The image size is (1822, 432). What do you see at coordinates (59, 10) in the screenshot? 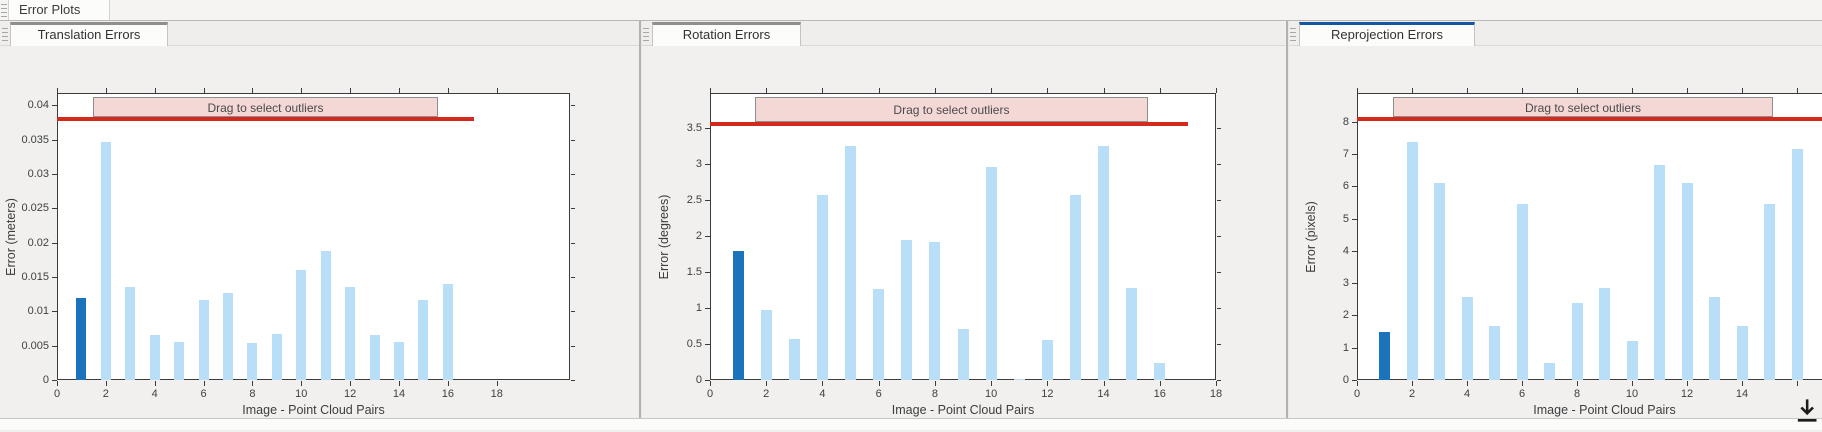
I see `tab-error-plots: Error Plots` at bounding box center [59, 10].